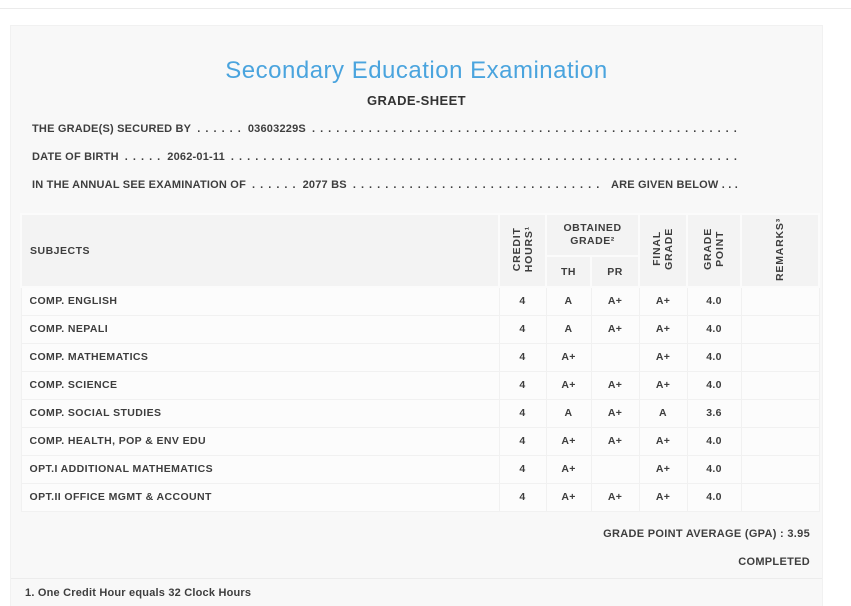 This screenshot has height=606, width=851. I want to click on subject-cell: COMP. NEPALI, so click(260, 329).